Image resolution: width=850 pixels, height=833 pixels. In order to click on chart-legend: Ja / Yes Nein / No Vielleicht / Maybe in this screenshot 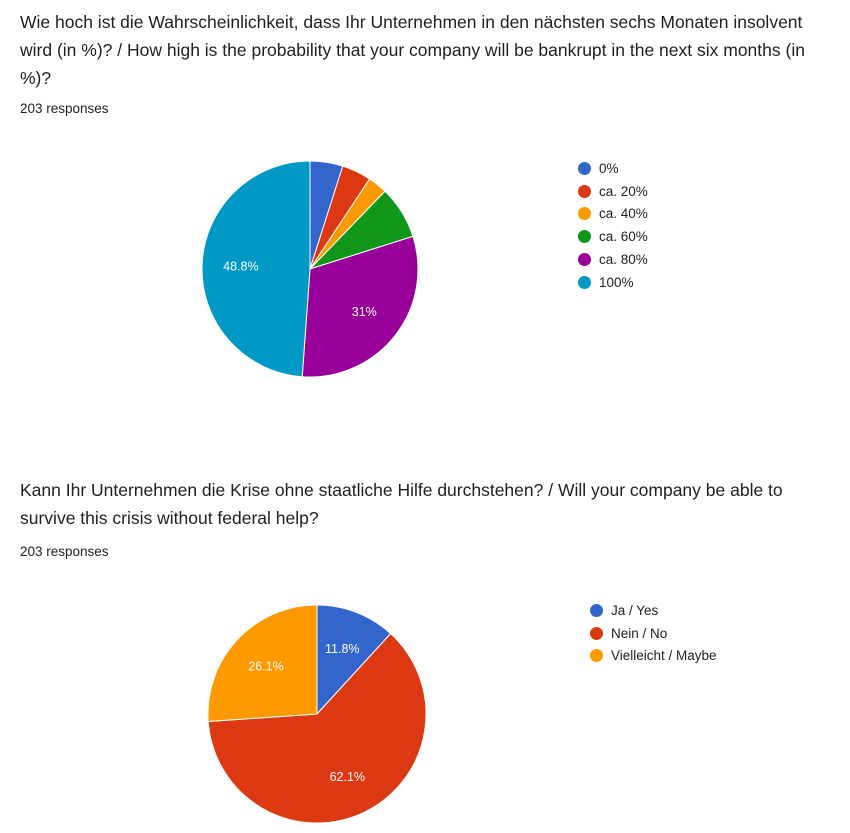, I will do `click(653, 633)`.